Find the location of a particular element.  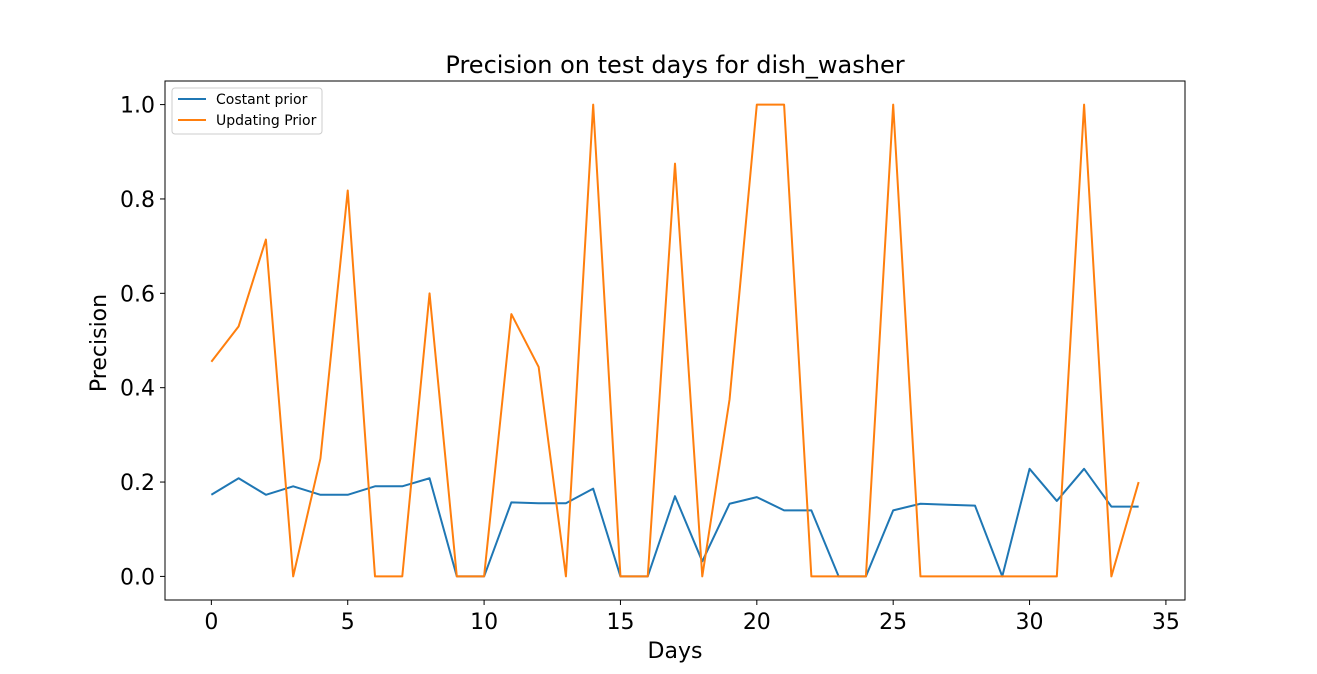

x-tick-label: 35 is located at coordinates (1166, 622).